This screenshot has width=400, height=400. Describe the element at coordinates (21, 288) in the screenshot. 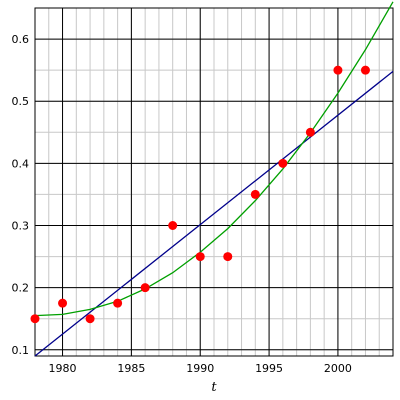

I see `y-tick-label: 0.2` at that location.